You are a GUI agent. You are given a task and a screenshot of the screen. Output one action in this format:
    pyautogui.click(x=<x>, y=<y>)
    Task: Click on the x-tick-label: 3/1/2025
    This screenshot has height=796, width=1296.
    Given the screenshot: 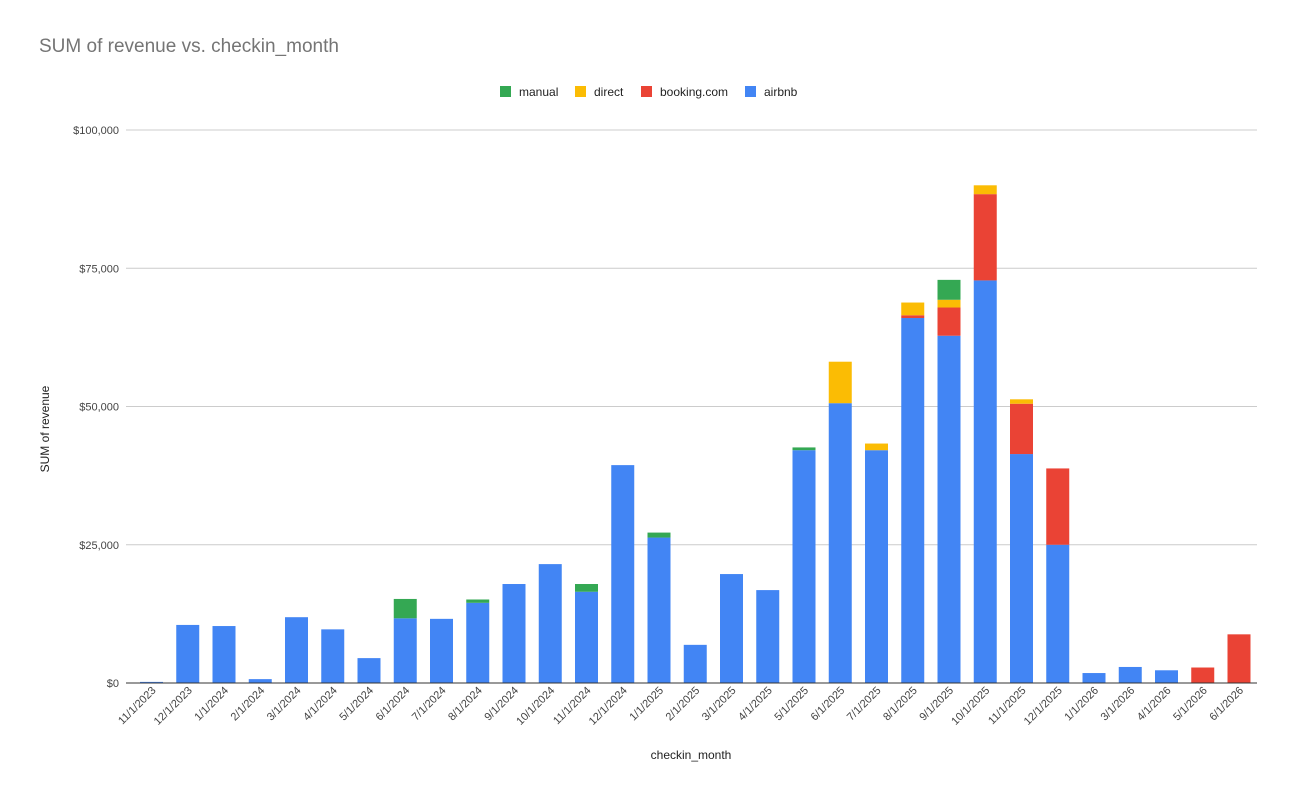 What is the action you would take?
    pyautogui.click(x=719, y=704)
    